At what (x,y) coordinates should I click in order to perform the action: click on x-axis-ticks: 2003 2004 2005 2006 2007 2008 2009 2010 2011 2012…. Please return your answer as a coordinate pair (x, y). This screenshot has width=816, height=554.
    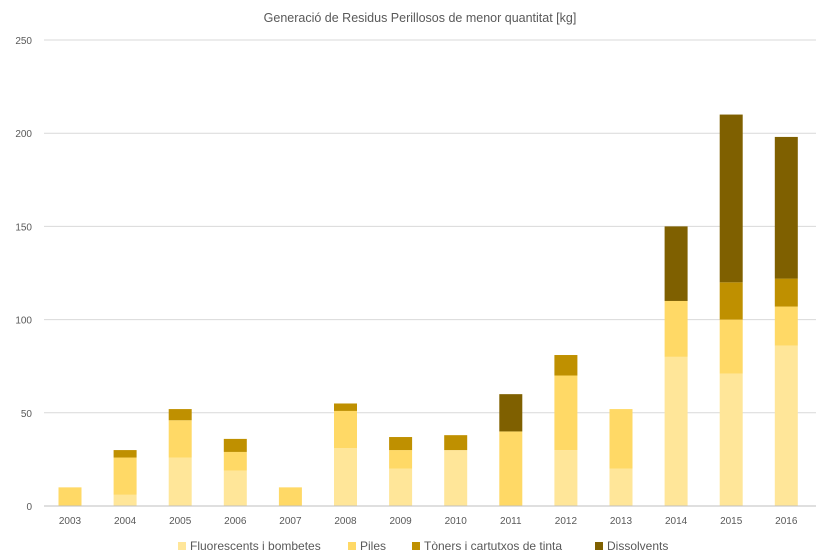
    Looking at the image, I should click on (428, 521).